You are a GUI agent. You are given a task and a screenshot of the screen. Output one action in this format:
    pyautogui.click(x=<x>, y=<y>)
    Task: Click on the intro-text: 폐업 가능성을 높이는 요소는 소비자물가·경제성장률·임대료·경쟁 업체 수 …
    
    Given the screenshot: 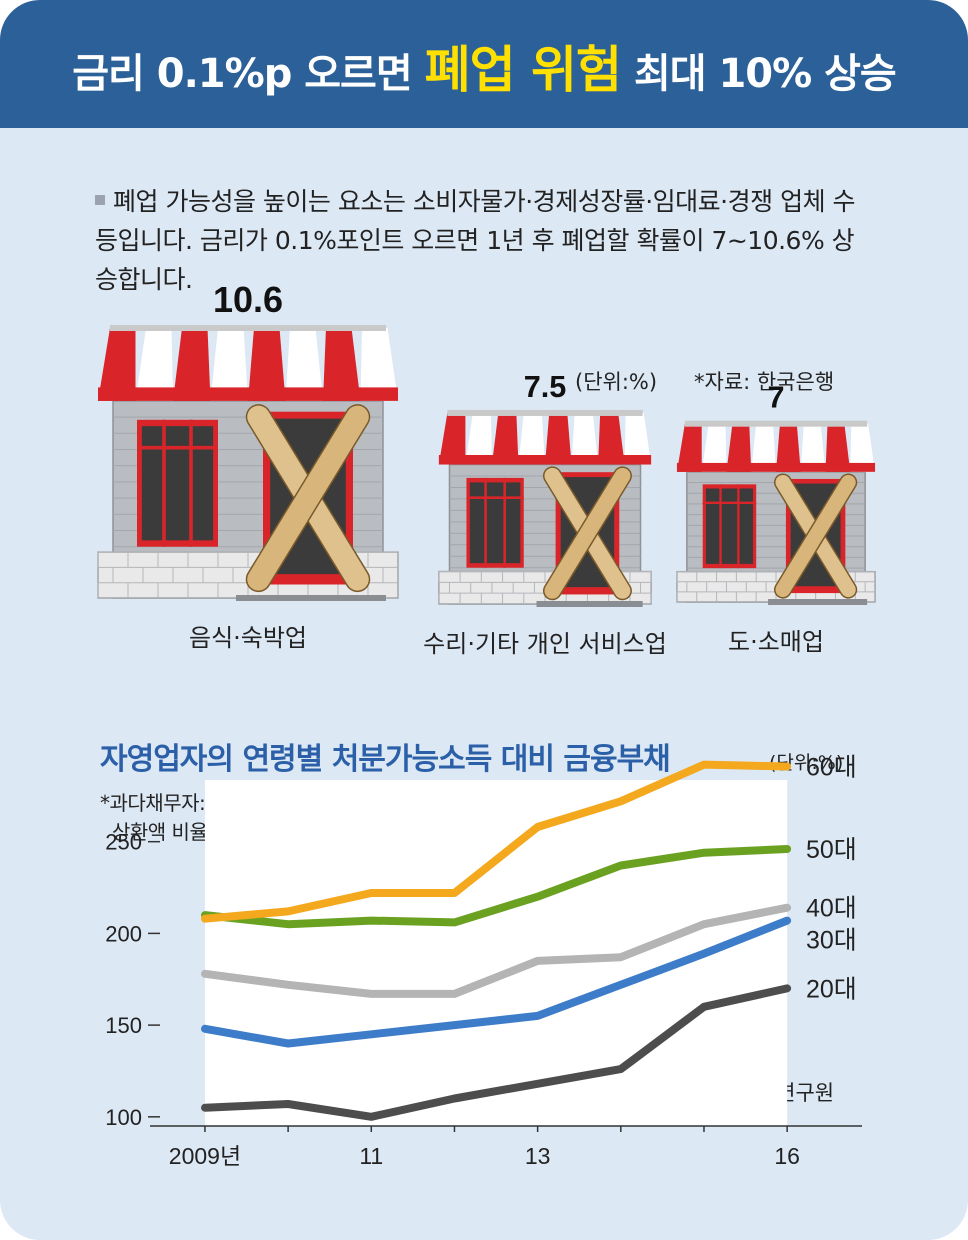 What is the action you would take?
    pyautogui.click(x=475, y=240)
    